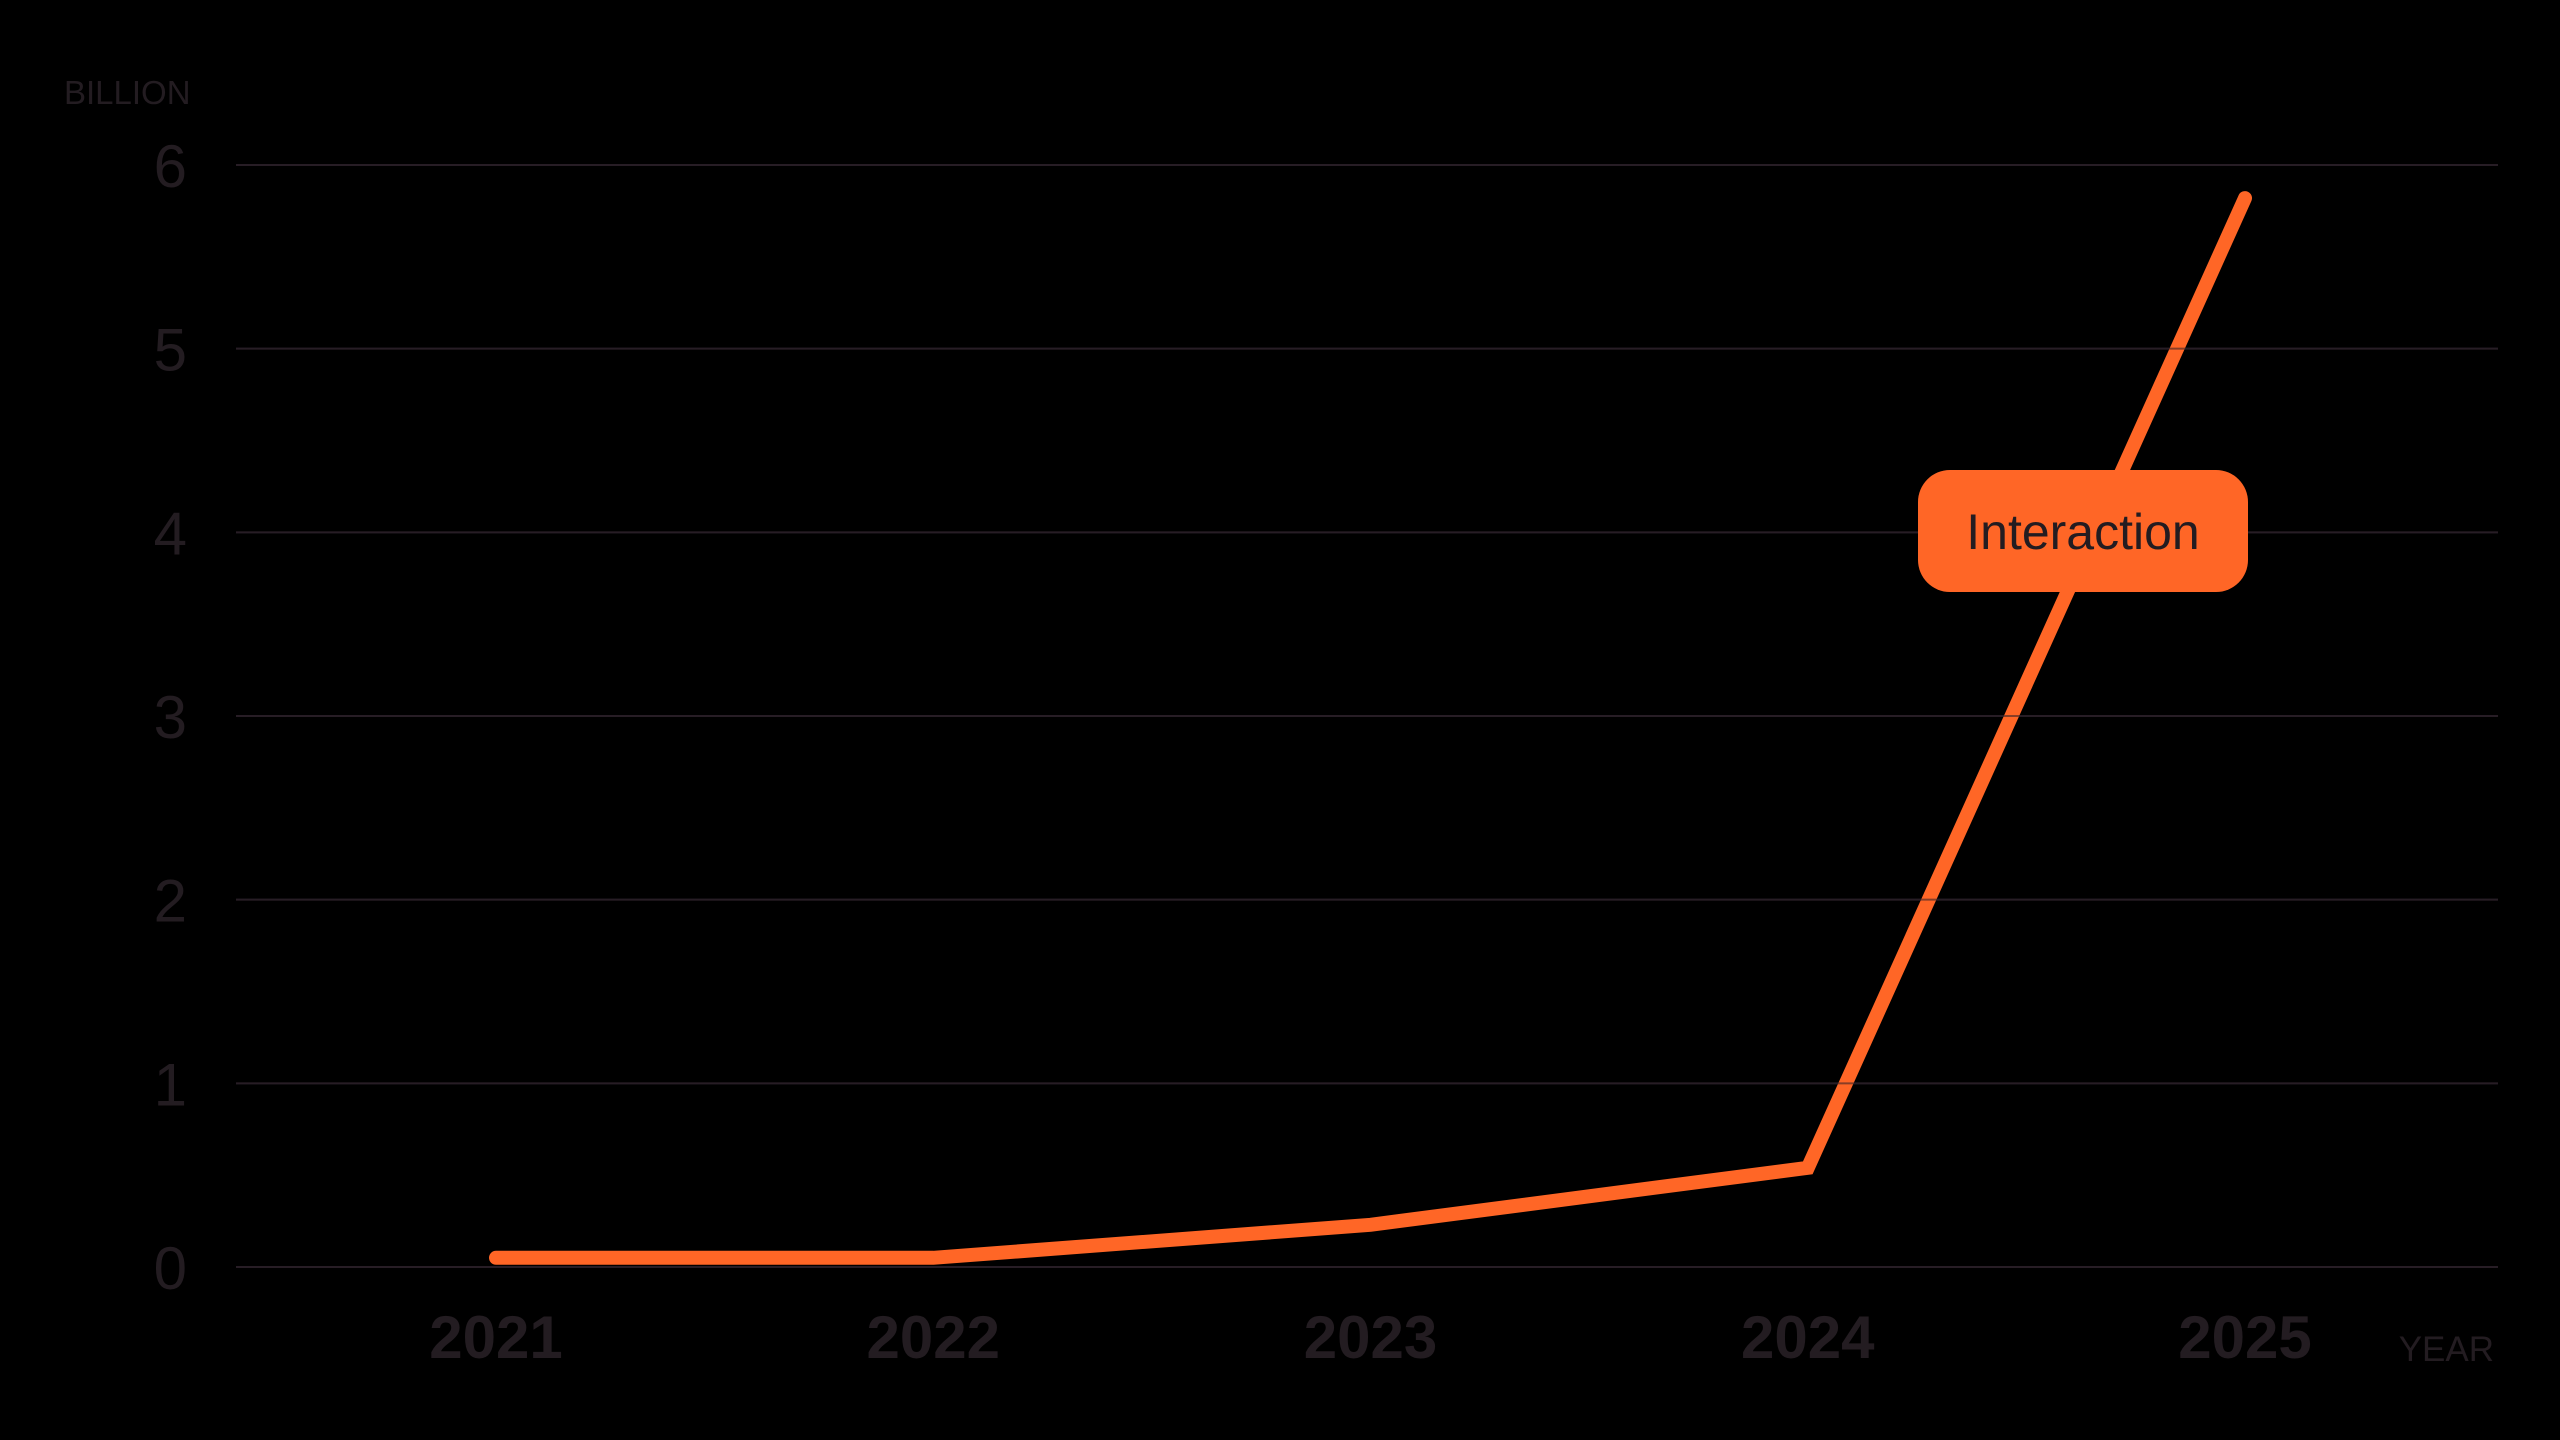 This screenshot has height=1440, width=2560. I want to click on x-tick-label: 2024, so click(1808, 1337).